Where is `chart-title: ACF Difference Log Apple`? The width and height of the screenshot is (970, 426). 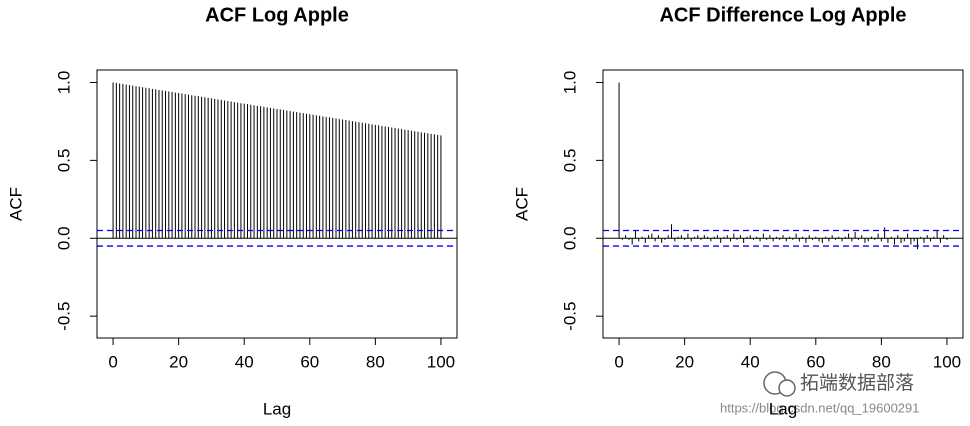 chart-title: ACF Difference Log Apple is located at coordinates (782, 15).